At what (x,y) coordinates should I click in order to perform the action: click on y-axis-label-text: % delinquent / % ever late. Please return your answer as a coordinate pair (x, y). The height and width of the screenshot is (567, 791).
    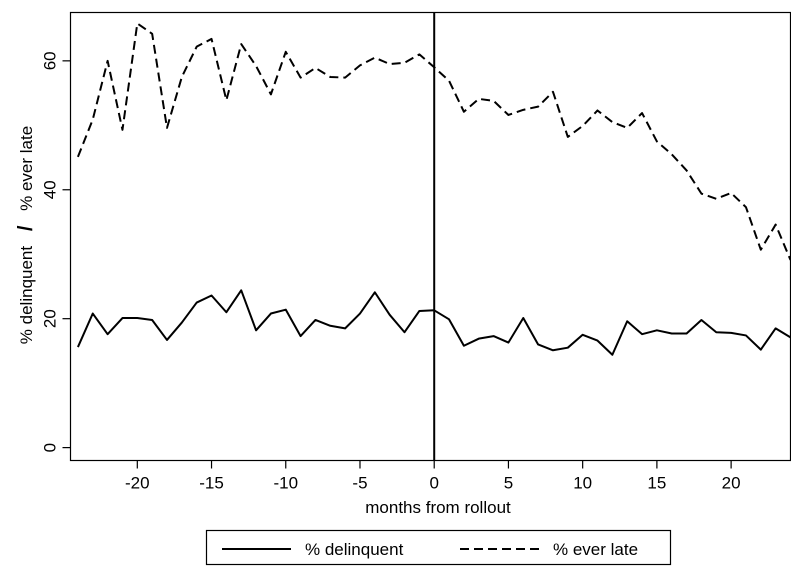
    Looking at the image, I should click on (26, 235).